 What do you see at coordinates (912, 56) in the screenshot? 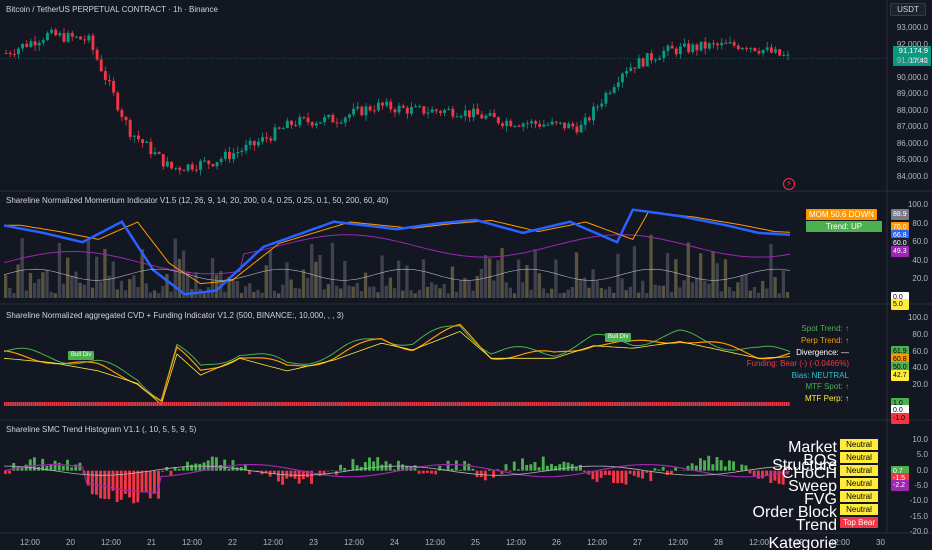
I see `last-price-label: 91,174.9 17:42` at bounding box center [912, 56].